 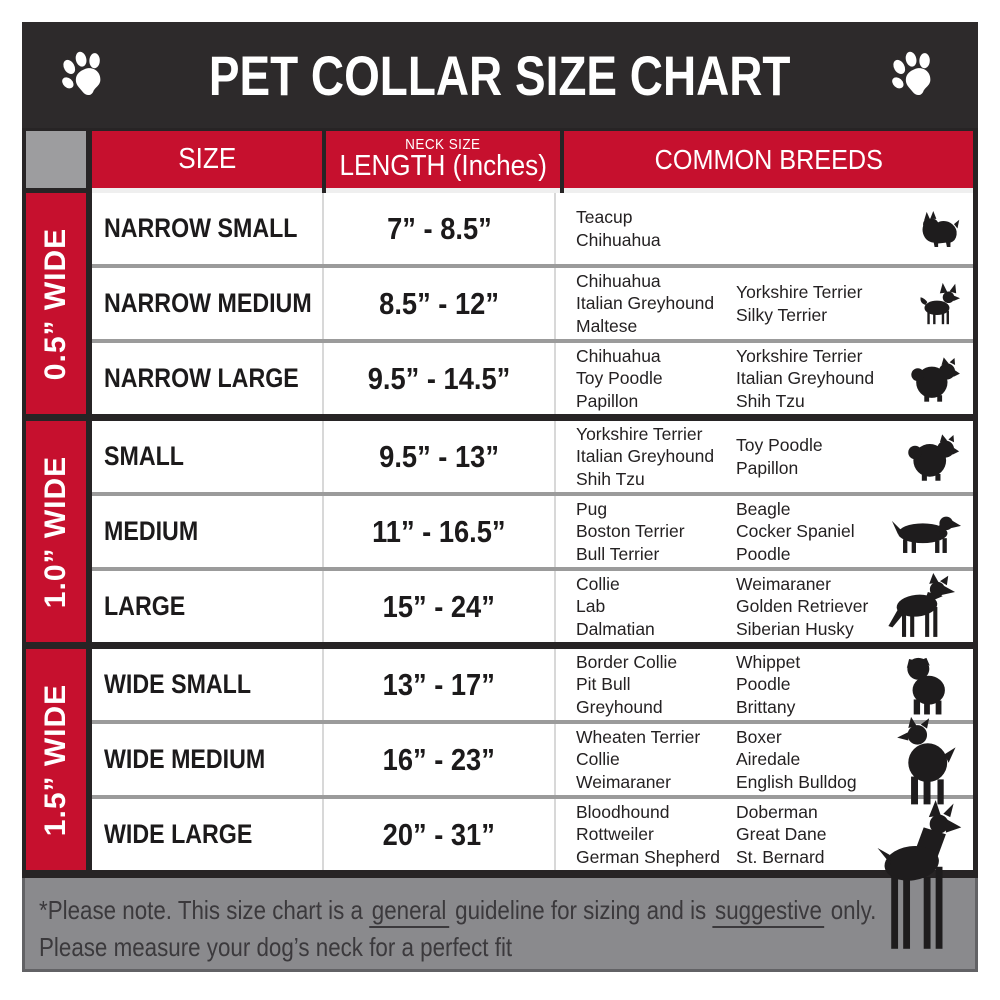 What do you see at coordinates (926, 760) in the screenshot?
I see `pitbull-icon` at bounding box center [926, 760].